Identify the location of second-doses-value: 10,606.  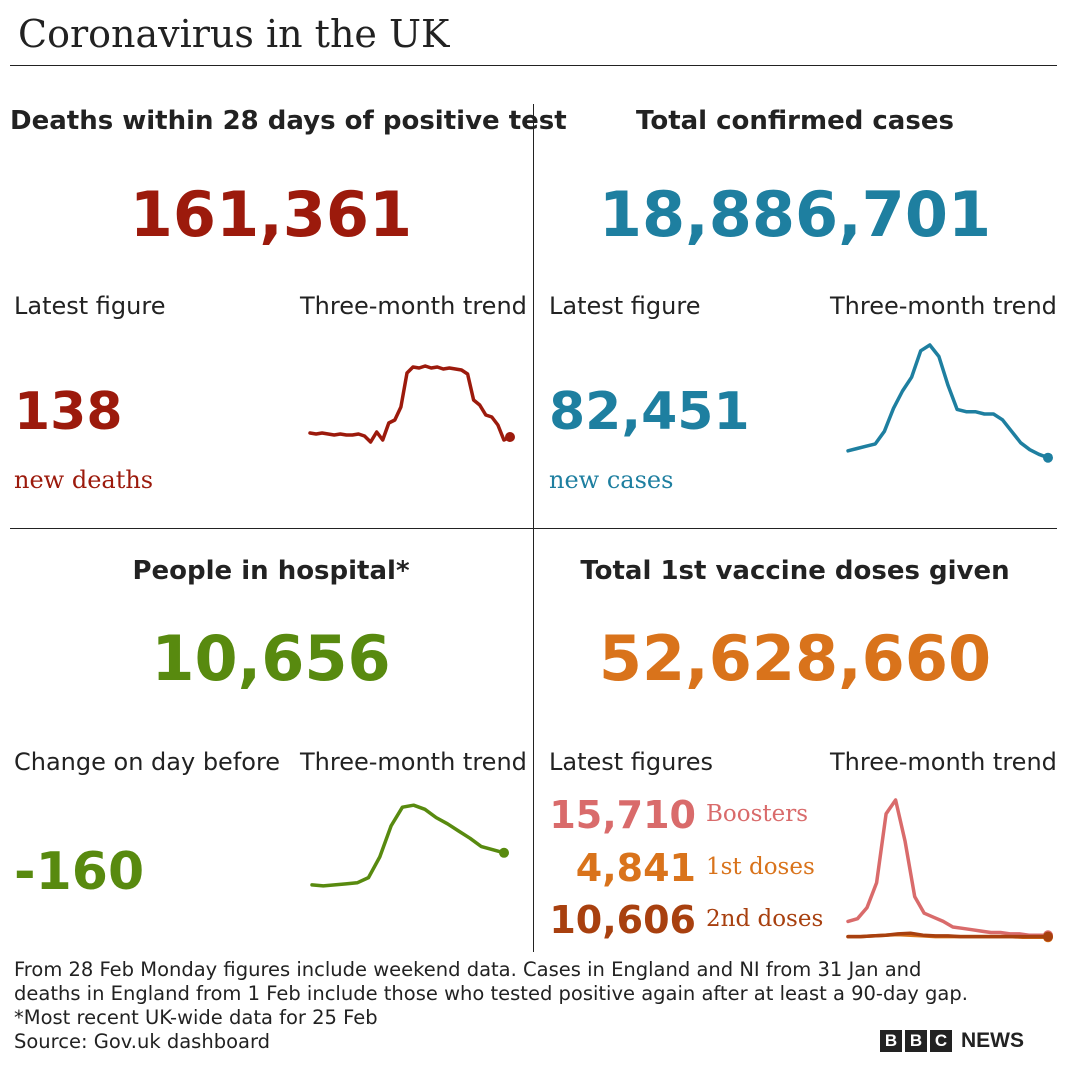
(622, 920).